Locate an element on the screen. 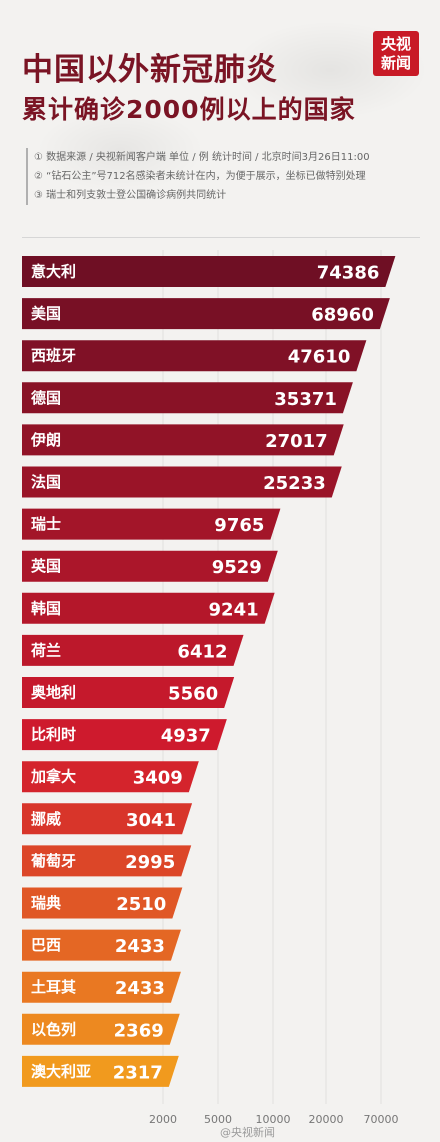 Image resolution: width=440 pixels, height=1142 pixels. bar-category-label: 伊朗 is located at coordinates (45, 440).